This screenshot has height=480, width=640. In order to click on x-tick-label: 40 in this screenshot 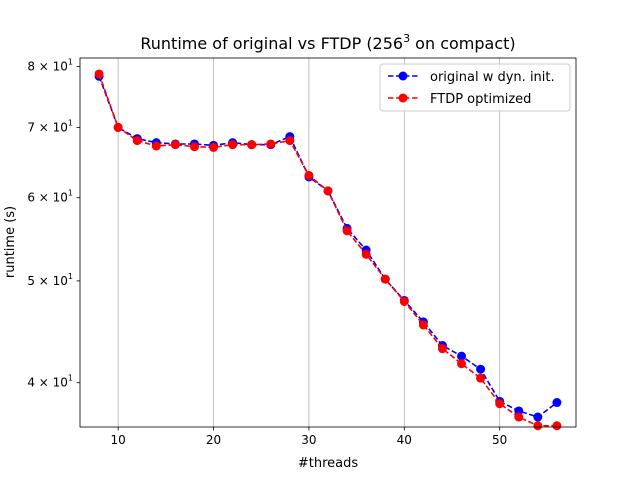, I will do `click(404, 440)`.